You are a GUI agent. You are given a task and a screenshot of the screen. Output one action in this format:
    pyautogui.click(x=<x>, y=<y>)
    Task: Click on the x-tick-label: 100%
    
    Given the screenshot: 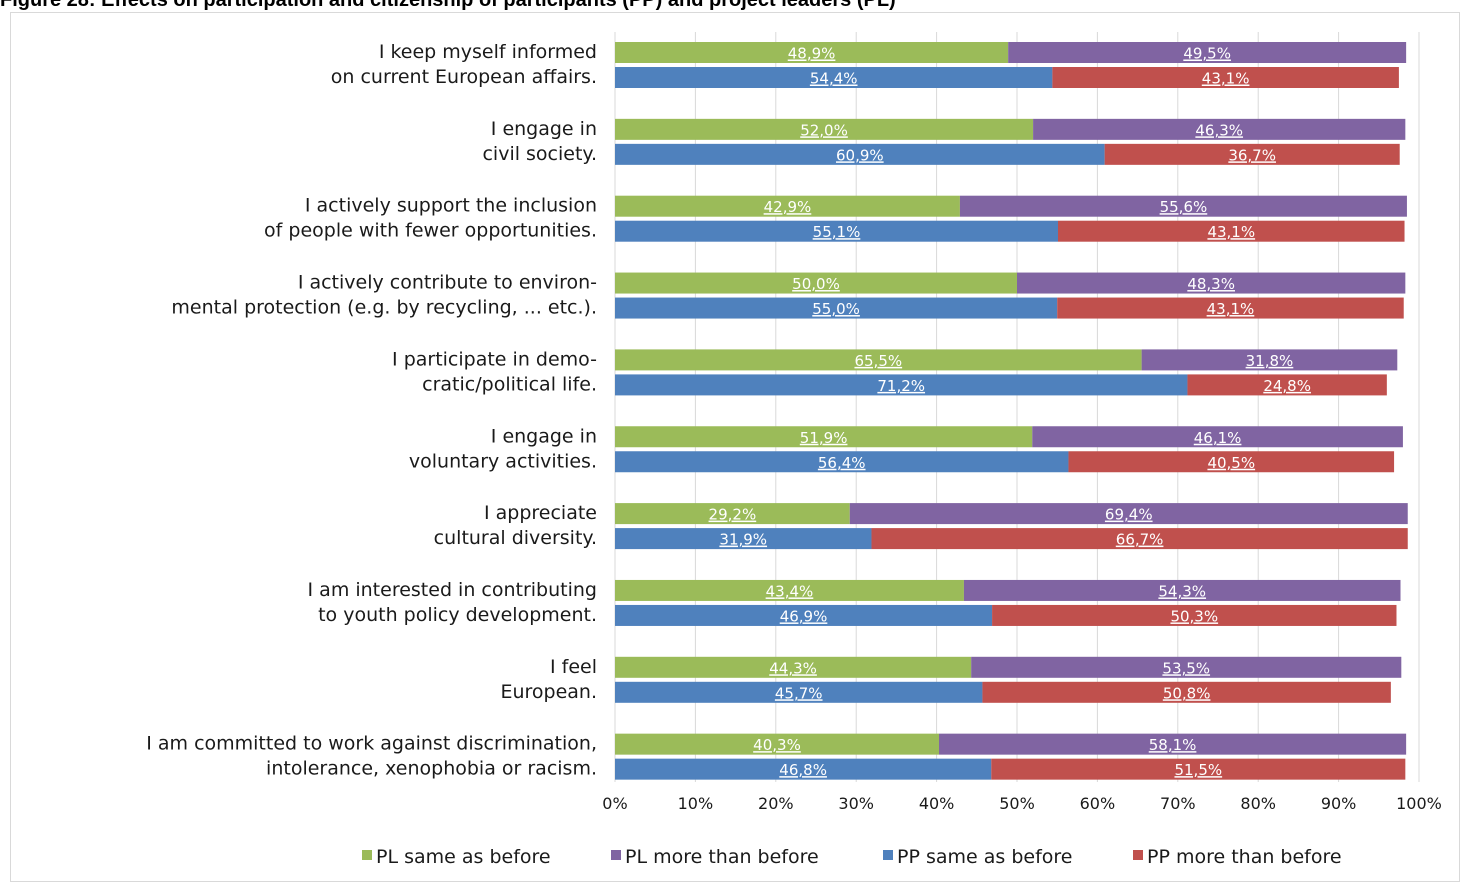 What is the action you would take?
    pyautogui.click(x=1419, y=803)
    